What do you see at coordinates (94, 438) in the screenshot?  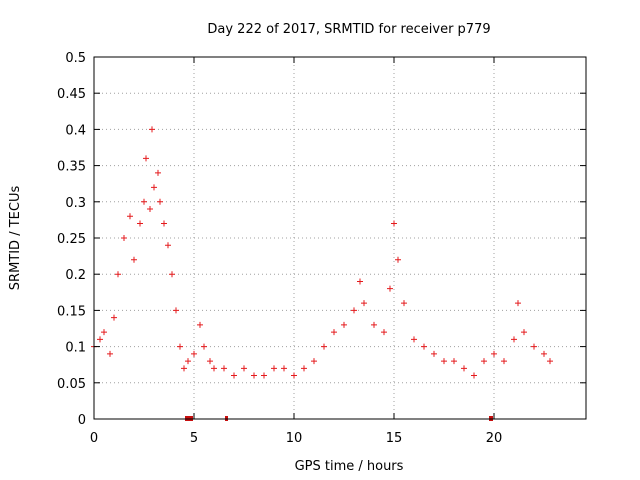 I see `x-tick-label: 0` at bounding box center [94, 438].